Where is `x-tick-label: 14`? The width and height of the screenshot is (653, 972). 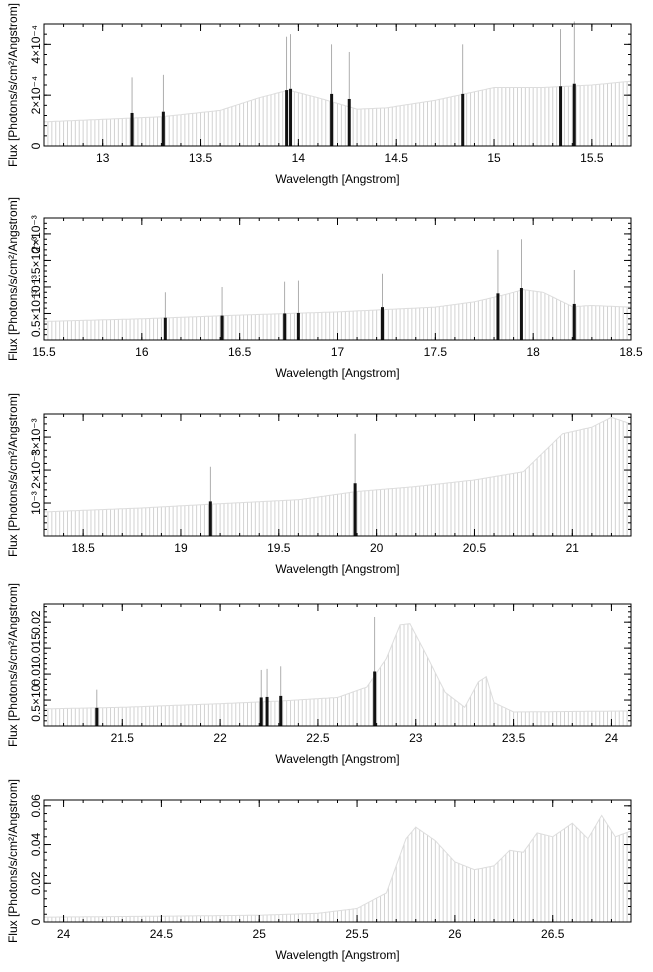
x-tick-label: 14 is located at coordinates (299, 158).